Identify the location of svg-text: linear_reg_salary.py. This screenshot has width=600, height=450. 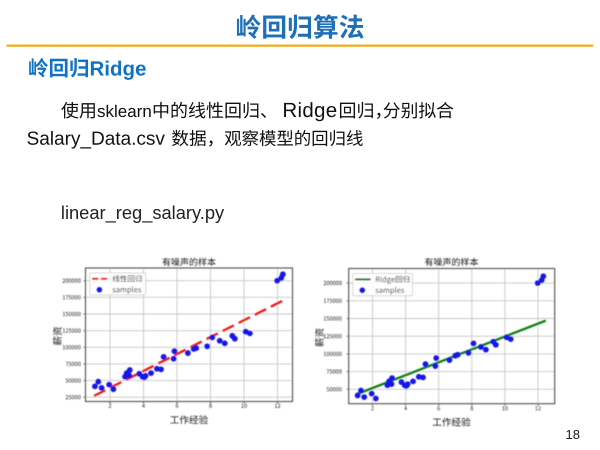
(143, 213).